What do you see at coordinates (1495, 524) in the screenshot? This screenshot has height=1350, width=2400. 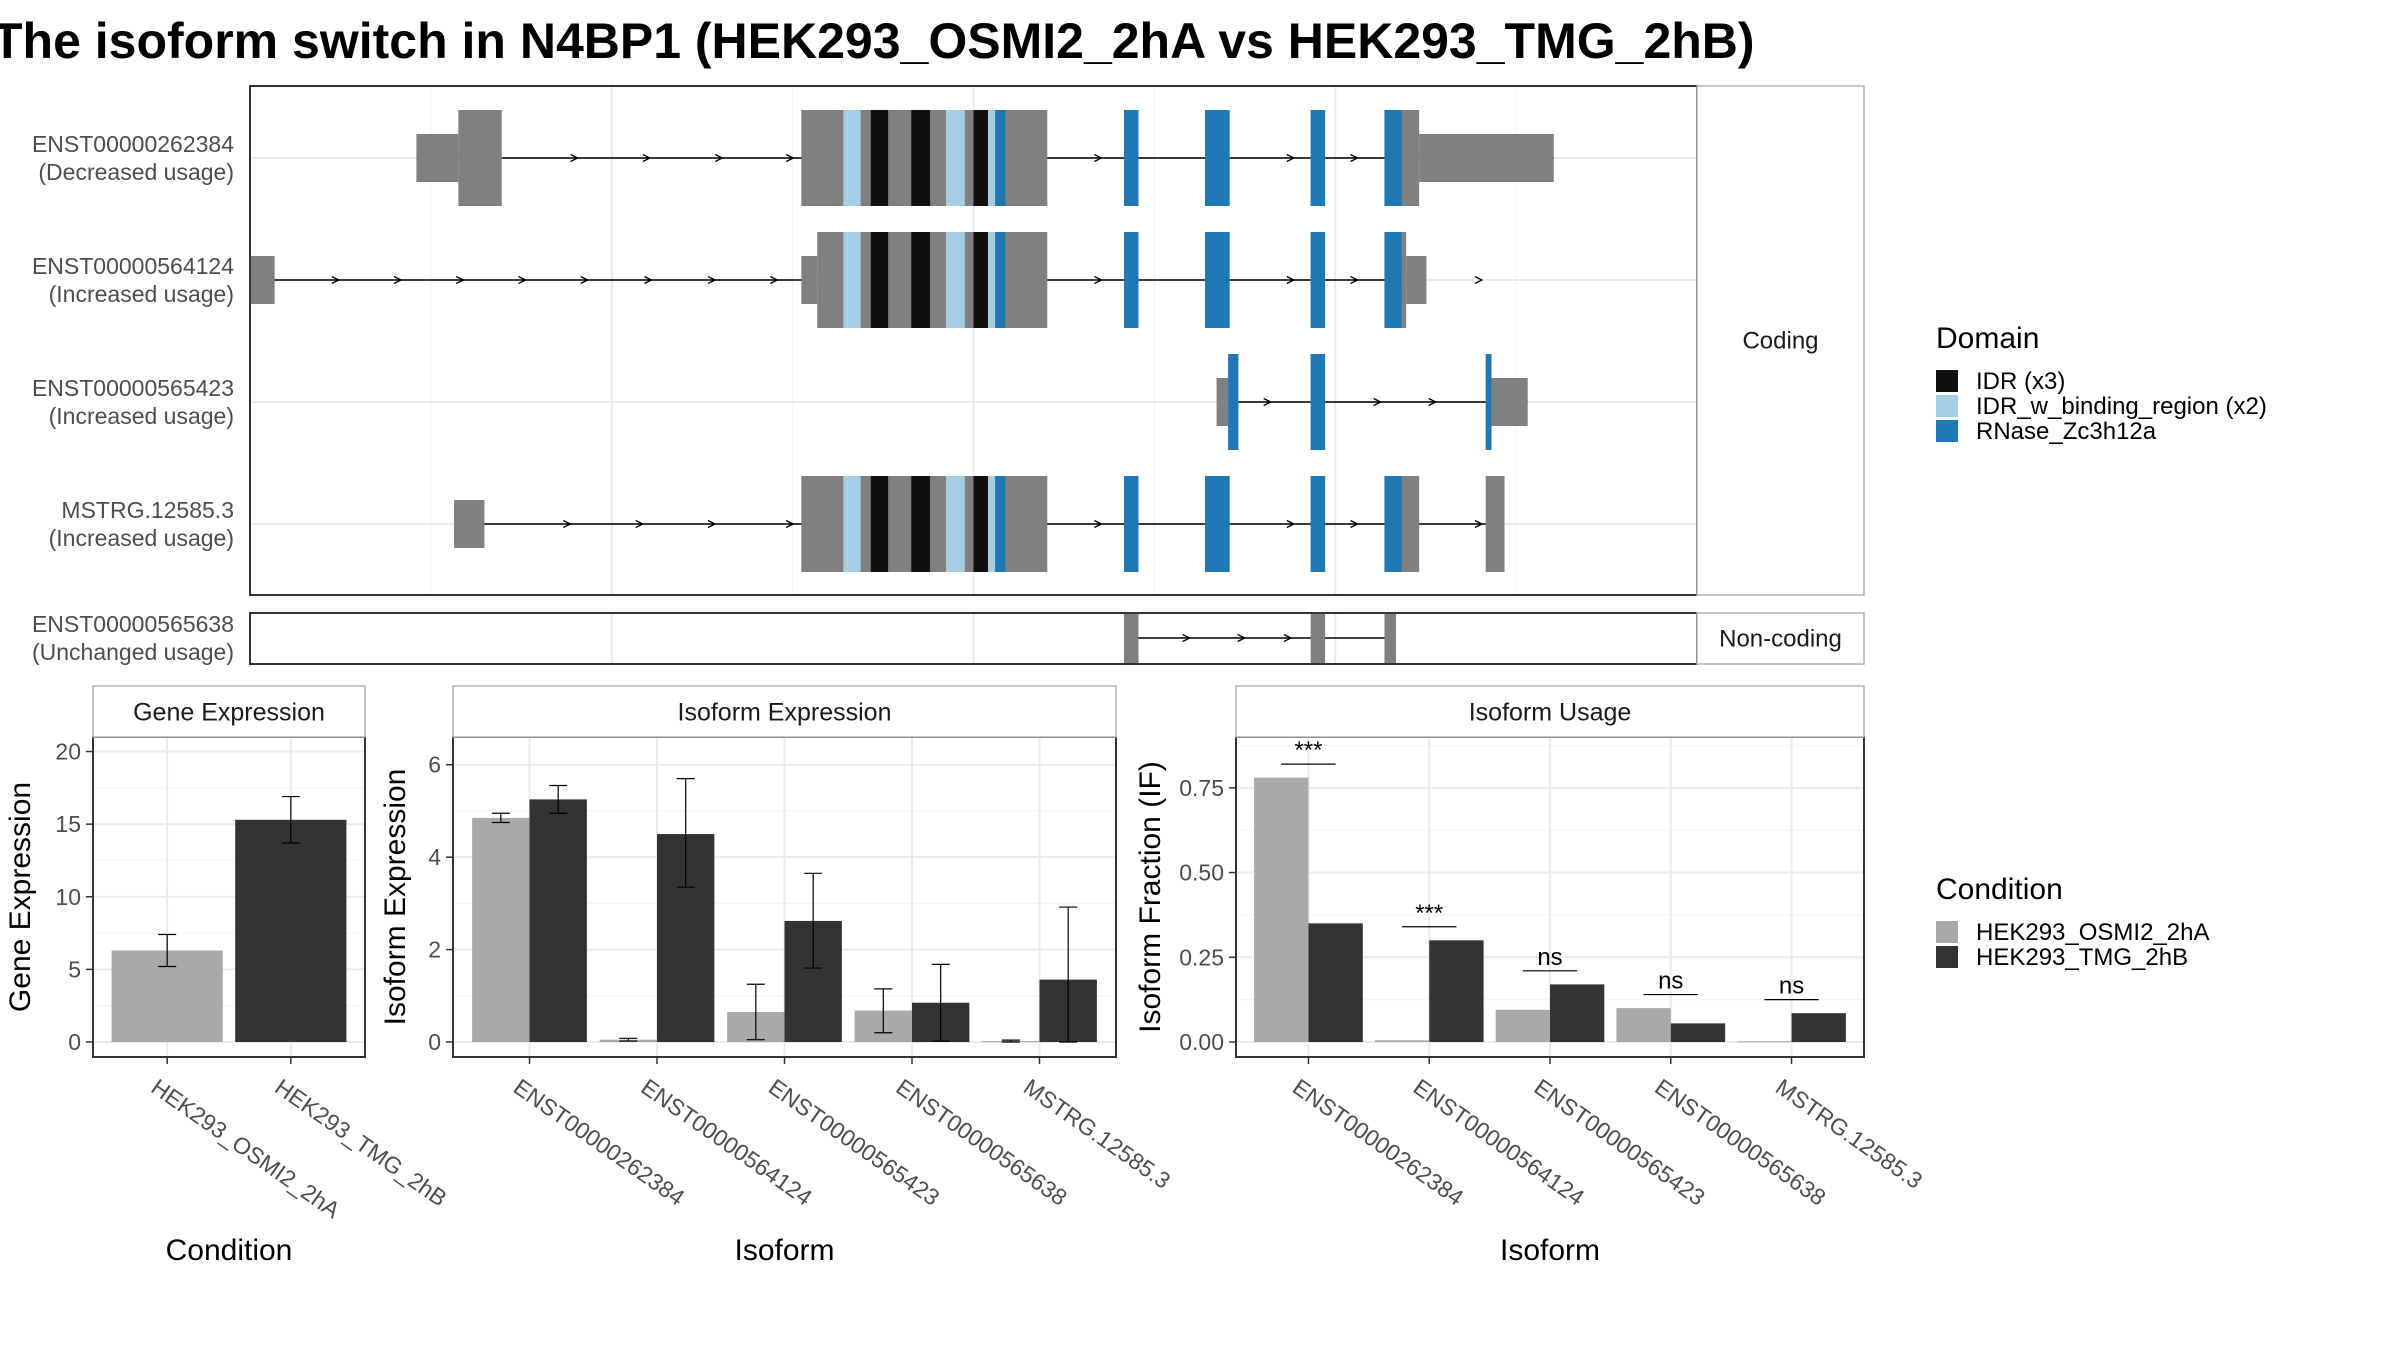 I see `coding-mstrg-12585-3-exon` at bounding box center [1495, 524].